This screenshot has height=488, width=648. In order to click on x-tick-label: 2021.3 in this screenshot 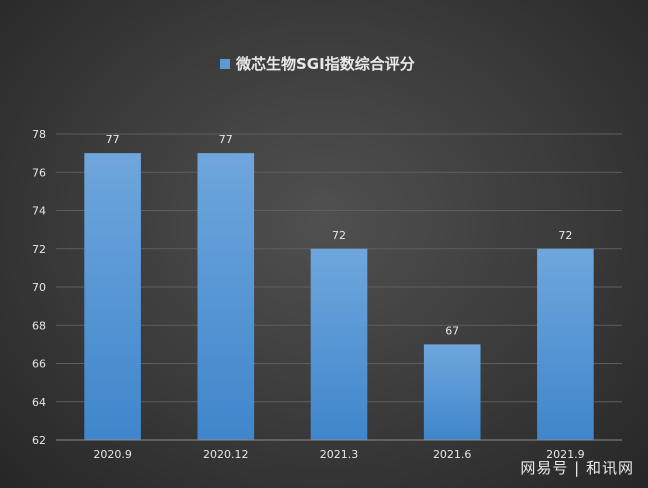, I will do `click(339, 454)`.